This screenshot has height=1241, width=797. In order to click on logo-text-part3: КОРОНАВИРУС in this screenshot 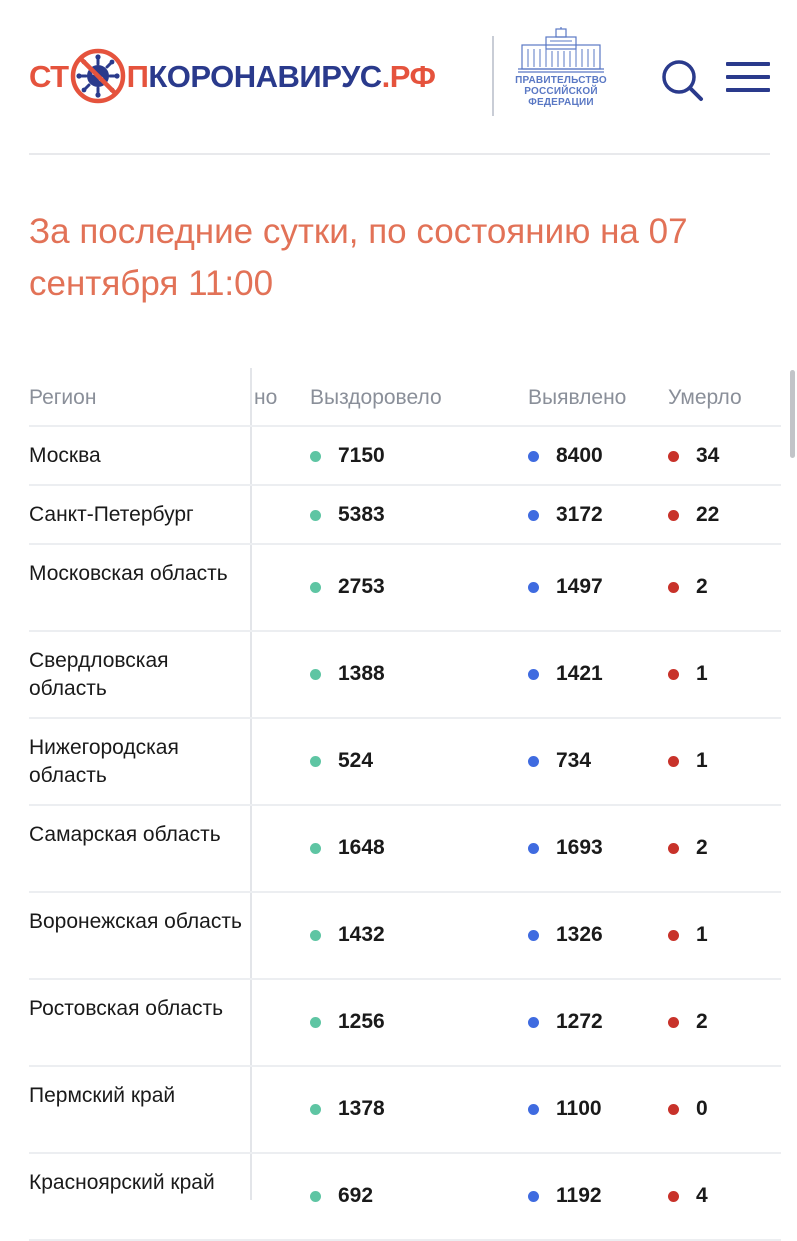, I will do `click(265, 76)`.